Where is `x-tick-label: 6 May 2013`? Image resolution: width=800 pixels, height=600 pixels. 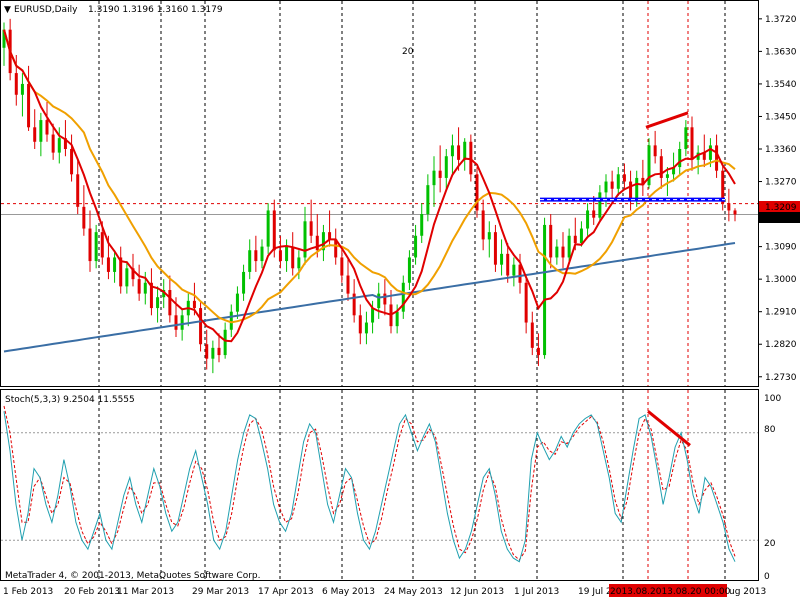
x-tick-label: 6 May 2013 is located at coordinates (348, 592).